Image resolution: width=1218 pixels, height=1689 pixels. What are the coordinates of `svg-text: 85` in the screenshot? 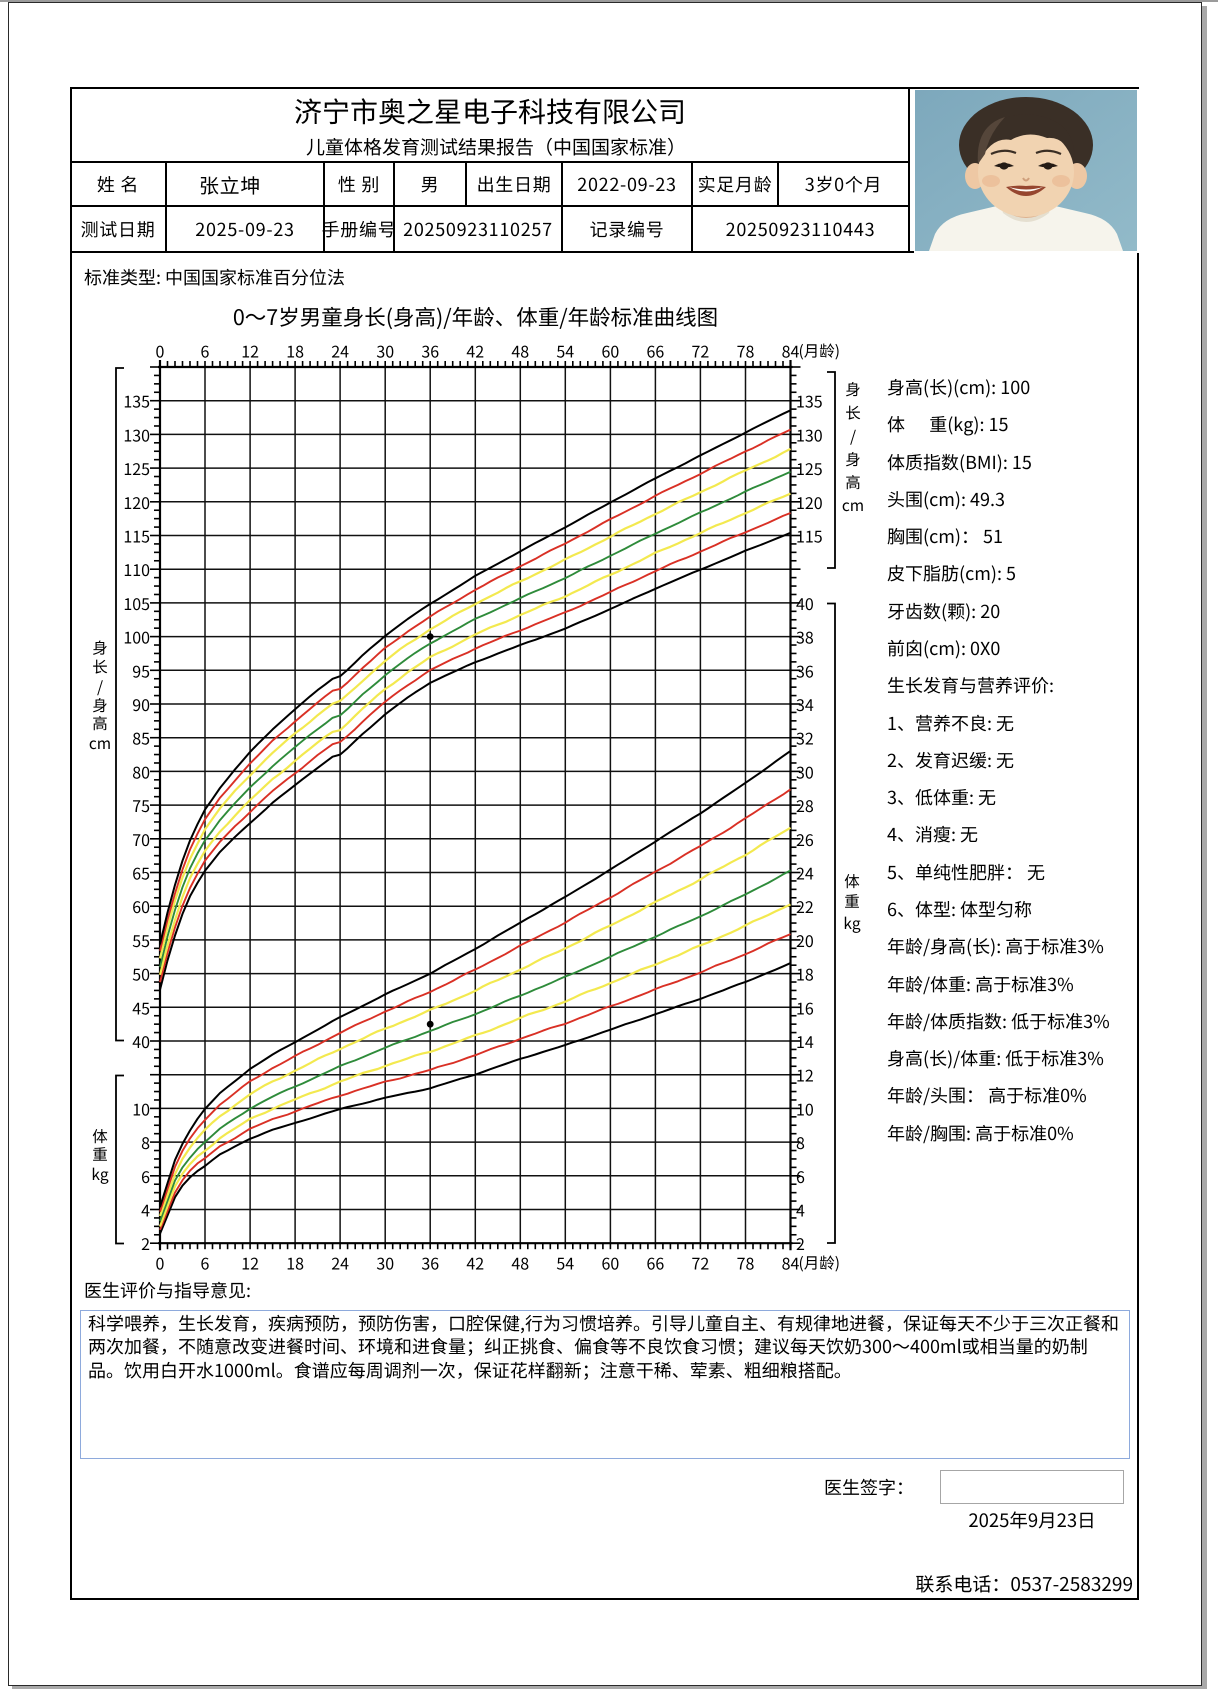 It's located at (141, 738).